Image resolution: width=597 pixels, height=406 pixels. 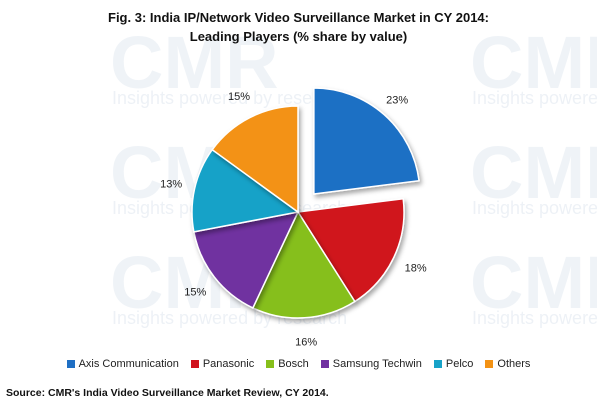 I want to click on legend-item: Bosch, so click(x=287, y=364).